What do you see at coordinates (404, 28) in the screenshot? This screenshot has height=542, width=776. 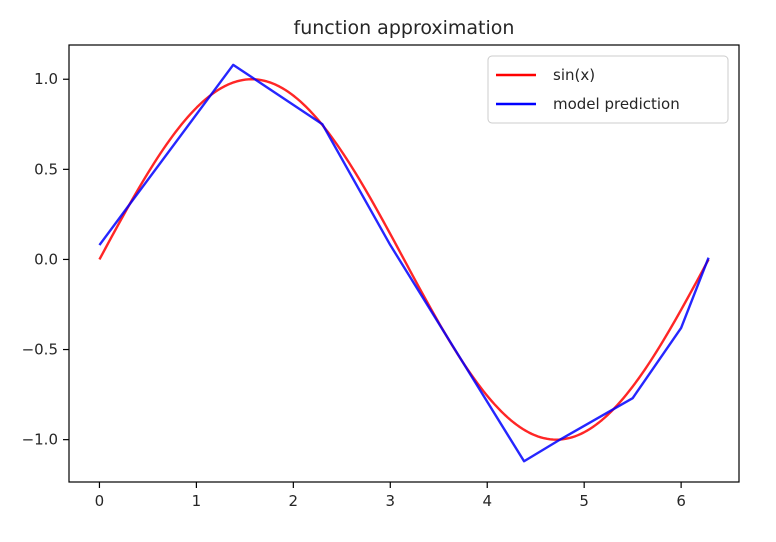 I see `chart-title: function approximation` at bounding box center [404, 28].